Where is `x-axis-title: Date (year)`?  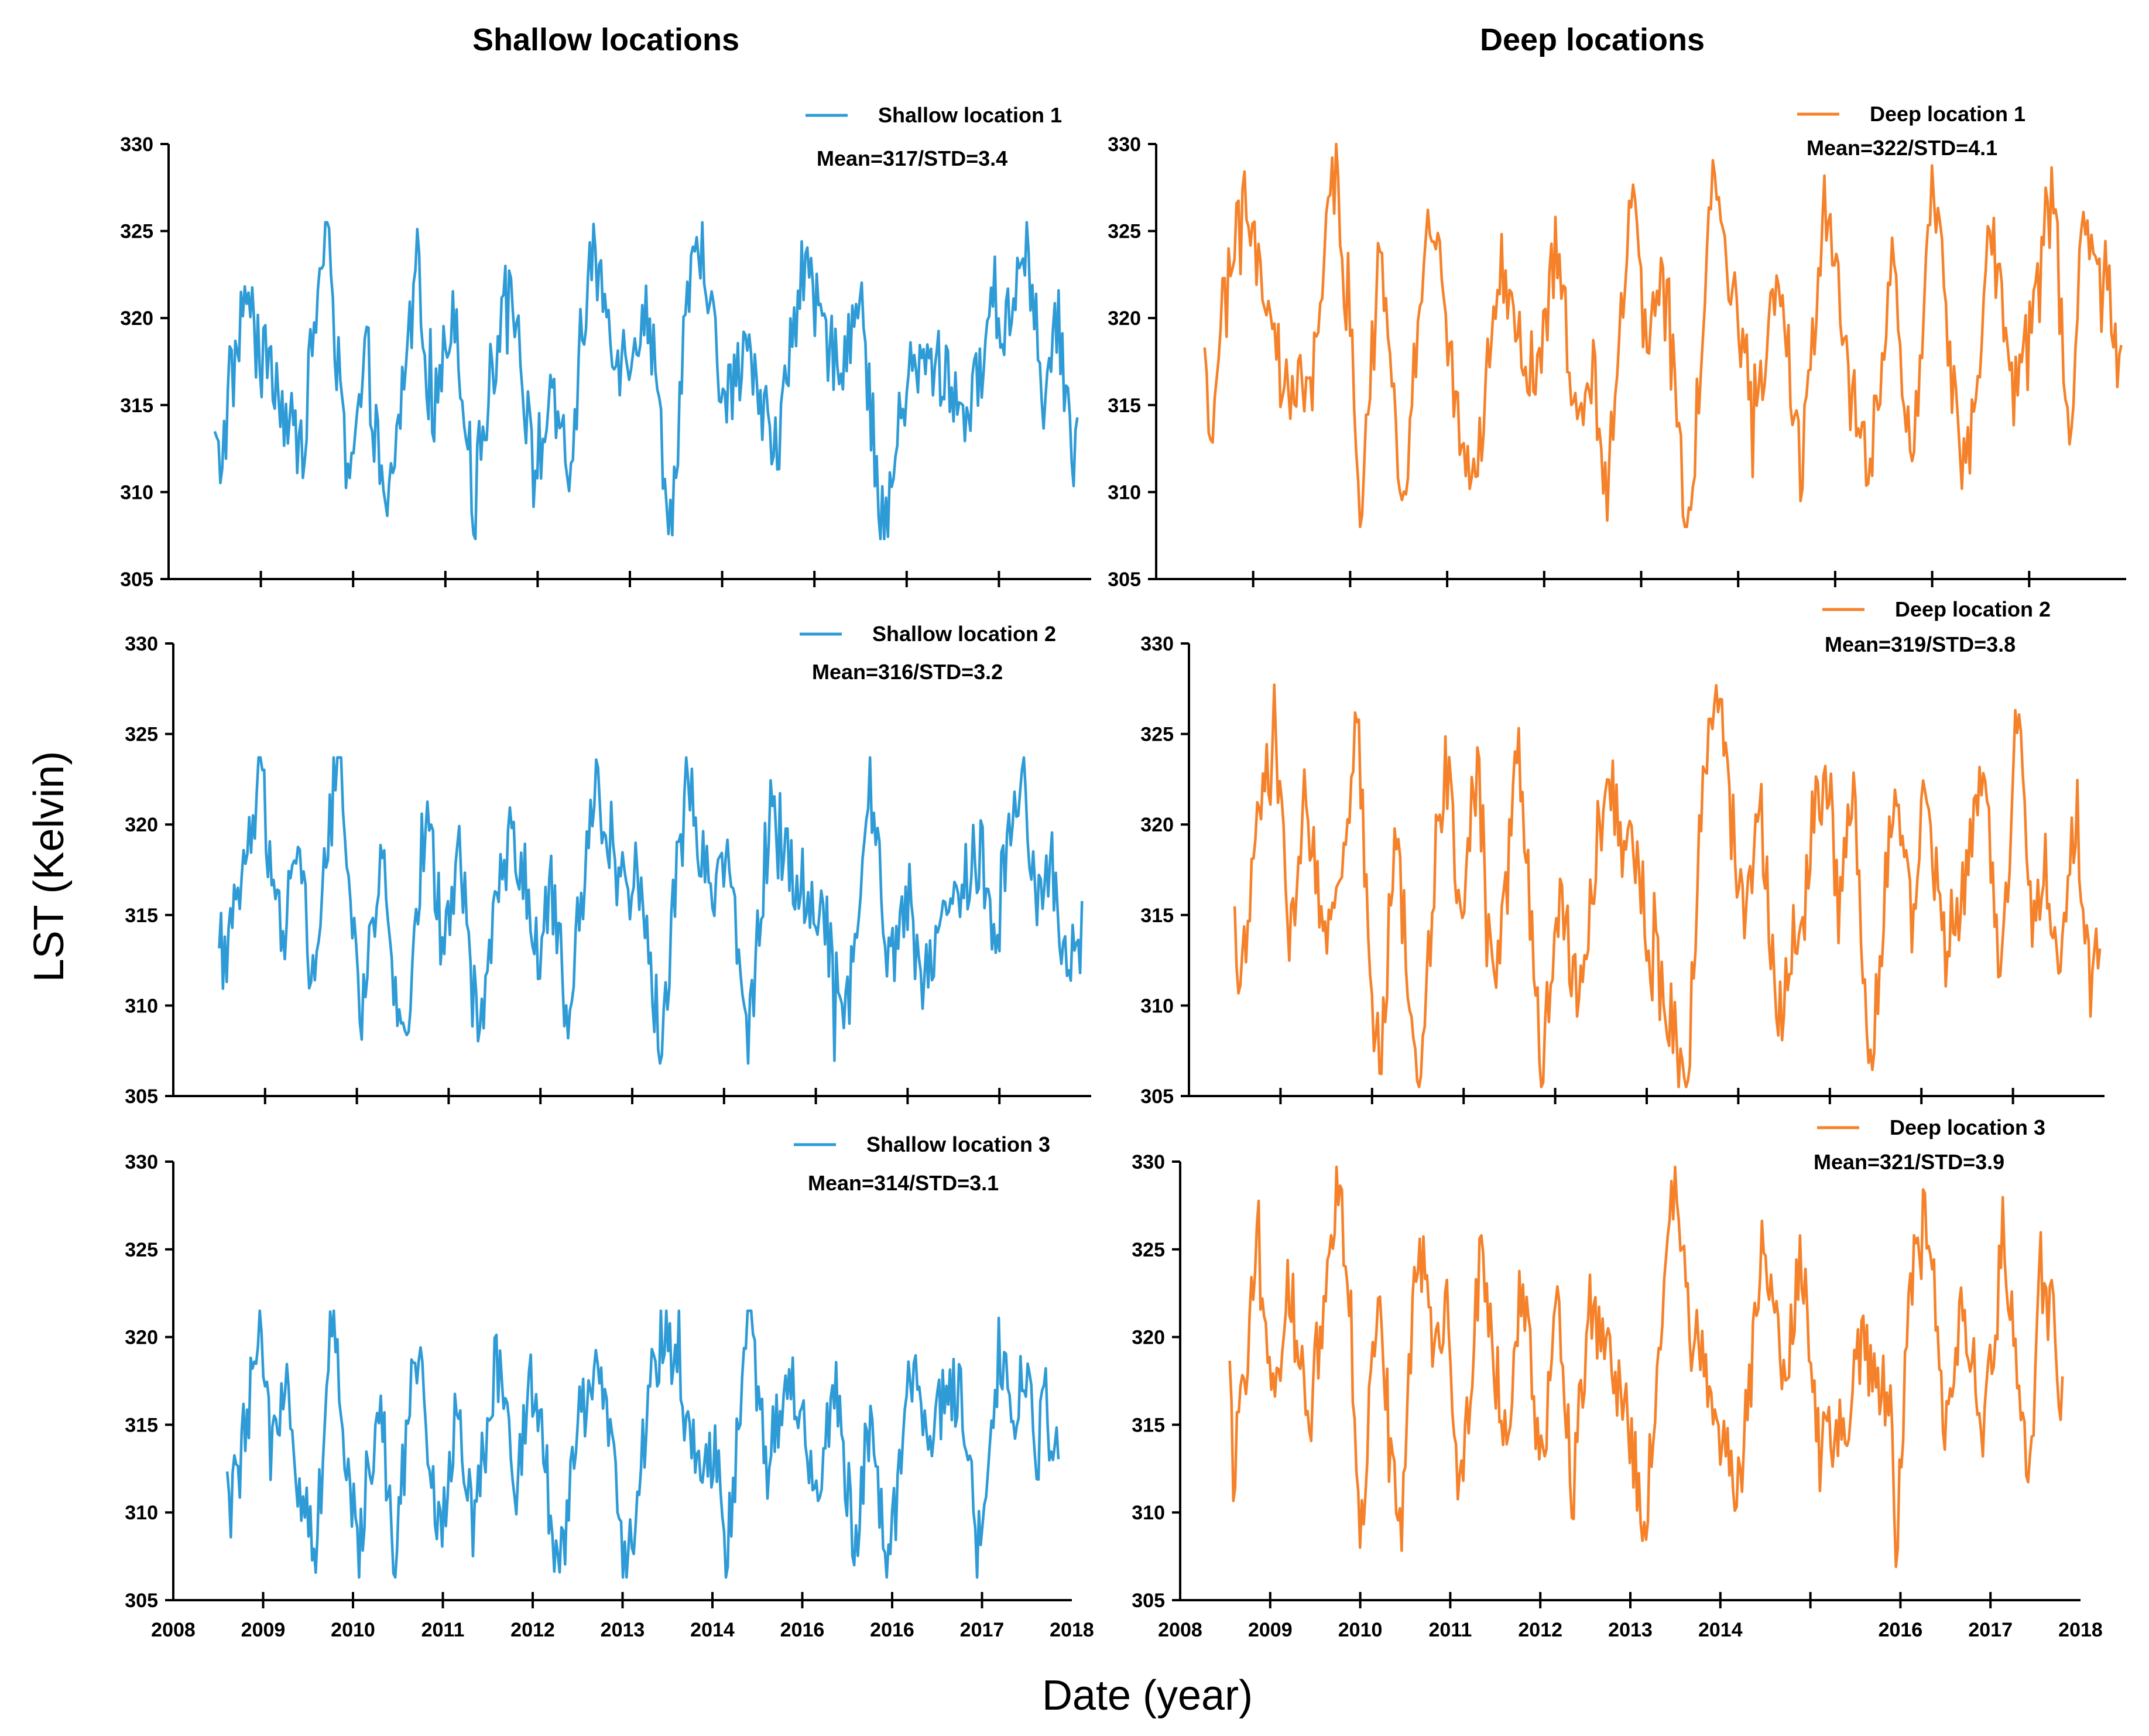 x-axis-title: Date (year) is located at coordinates (1147, 1695).